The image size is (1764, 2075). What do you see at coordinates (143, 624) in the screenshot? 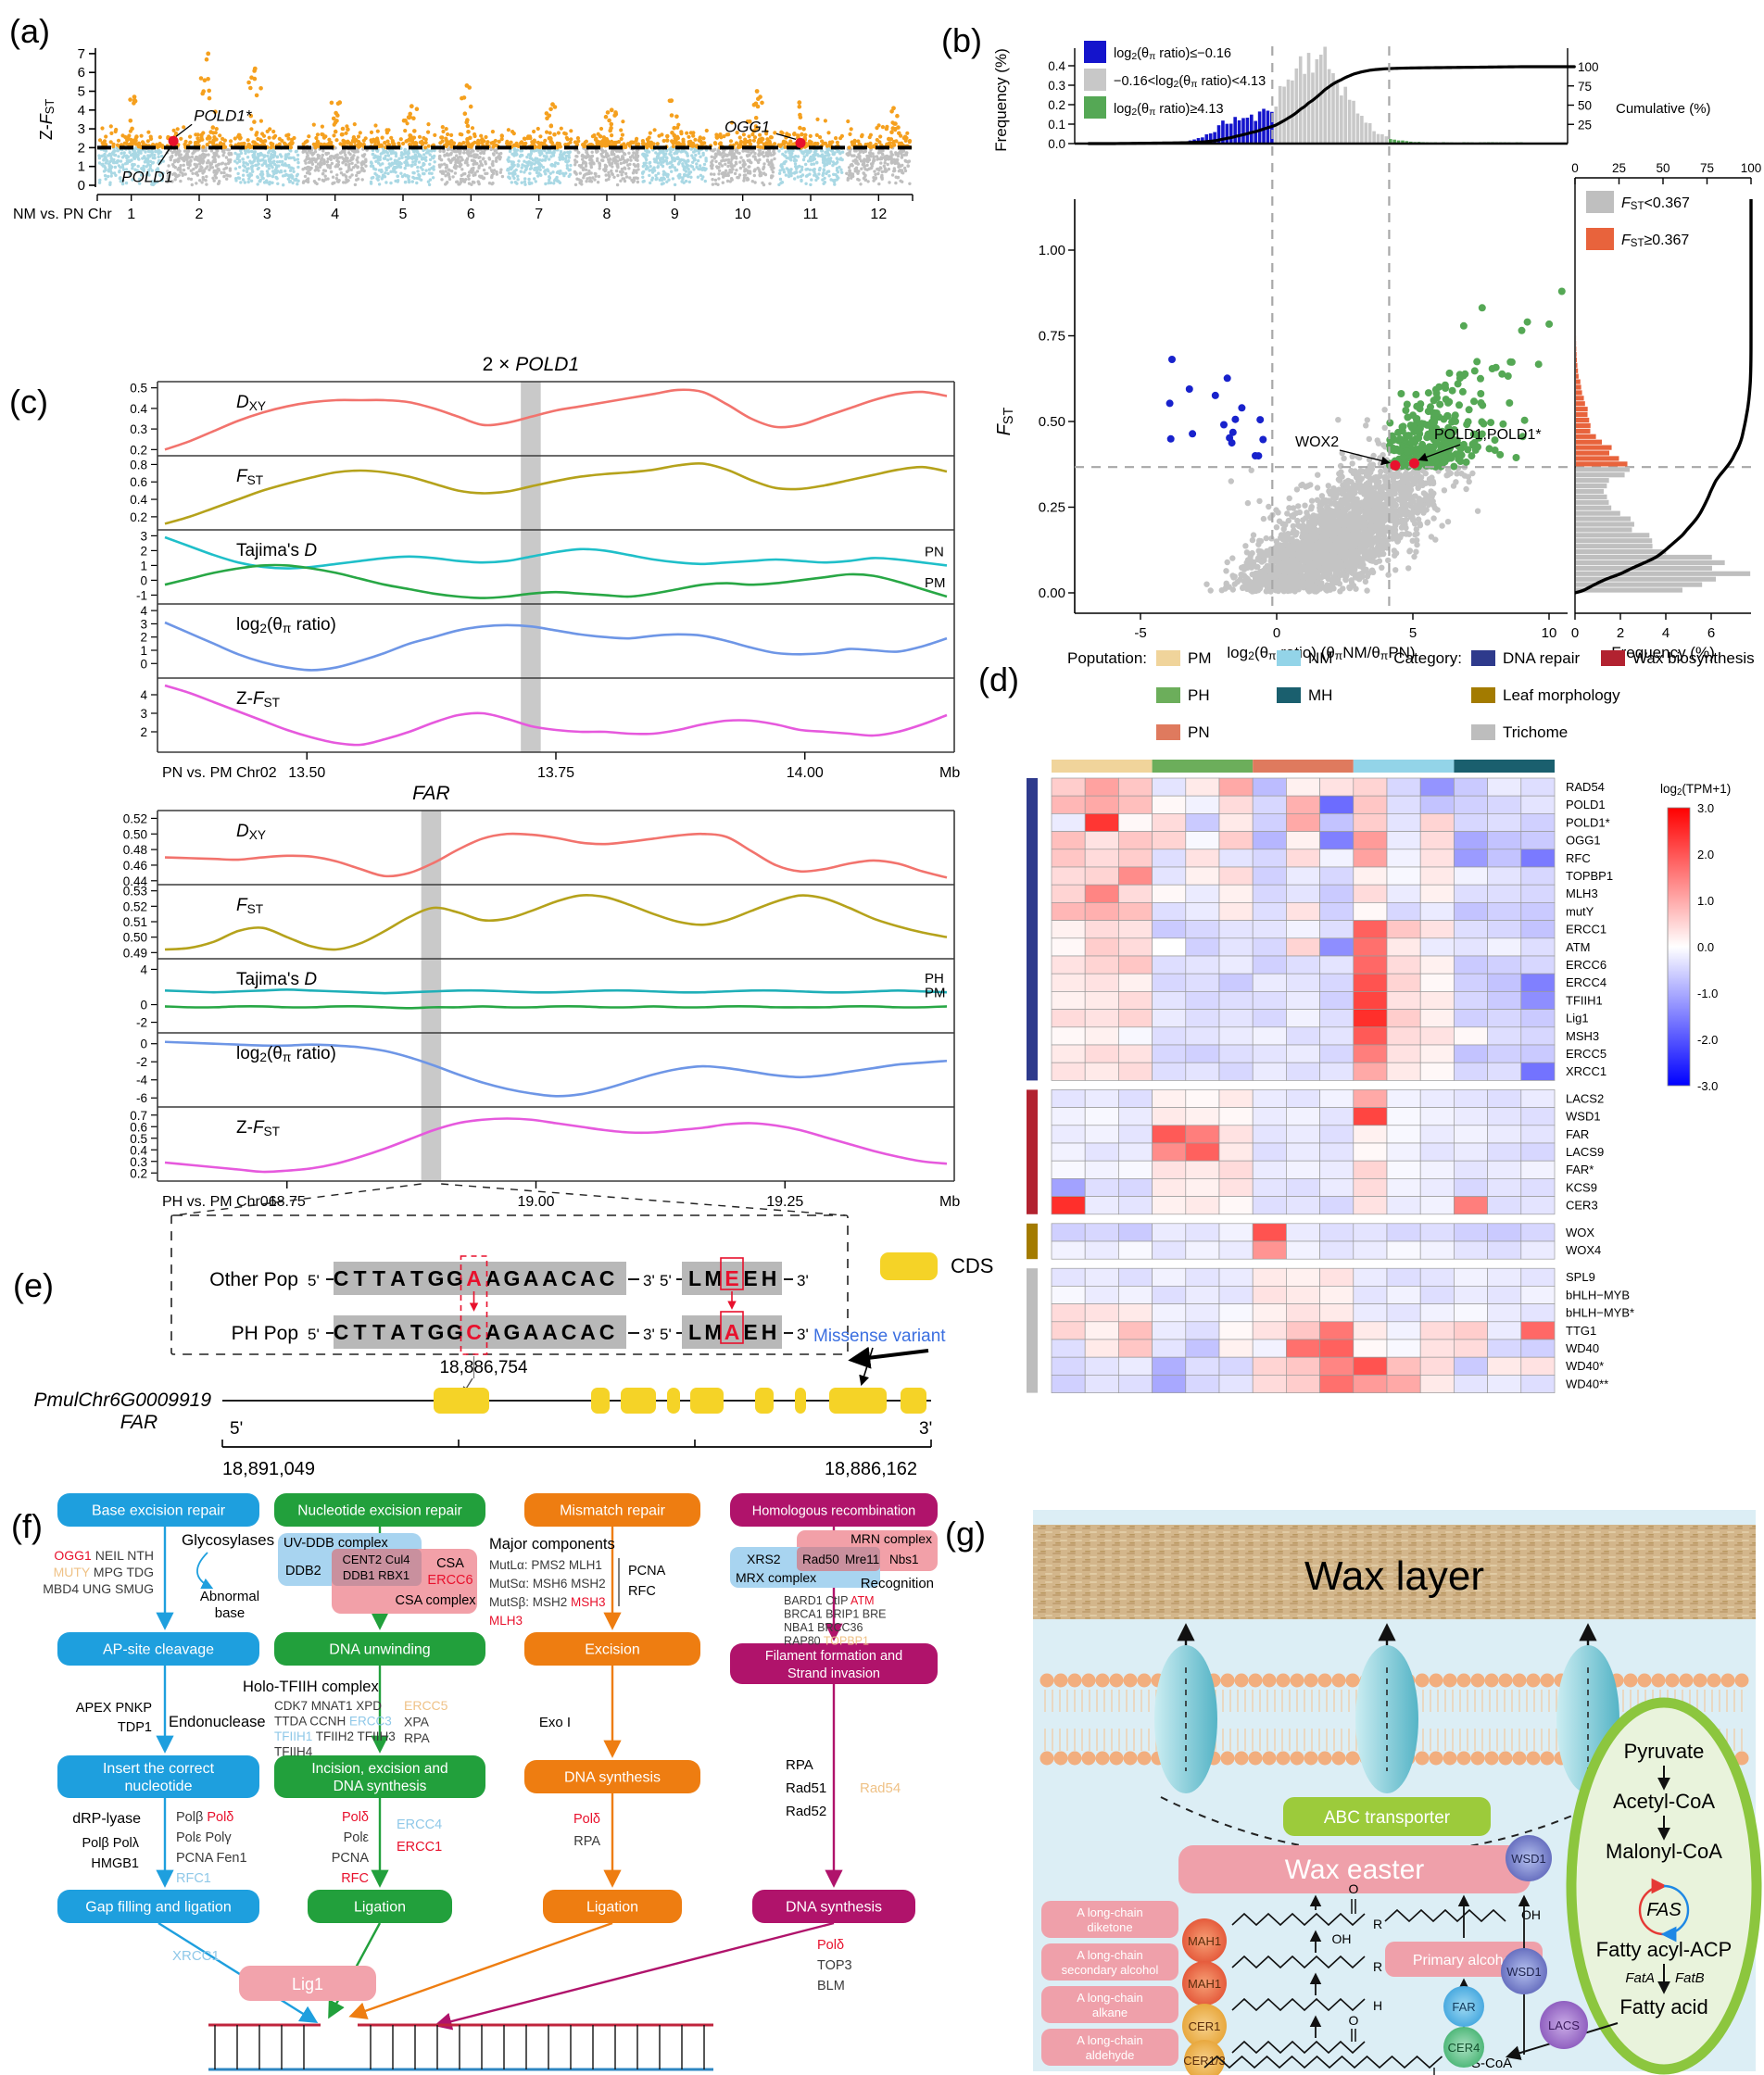
I see `c-track-tick: 3` at bounding box center [143, 624].